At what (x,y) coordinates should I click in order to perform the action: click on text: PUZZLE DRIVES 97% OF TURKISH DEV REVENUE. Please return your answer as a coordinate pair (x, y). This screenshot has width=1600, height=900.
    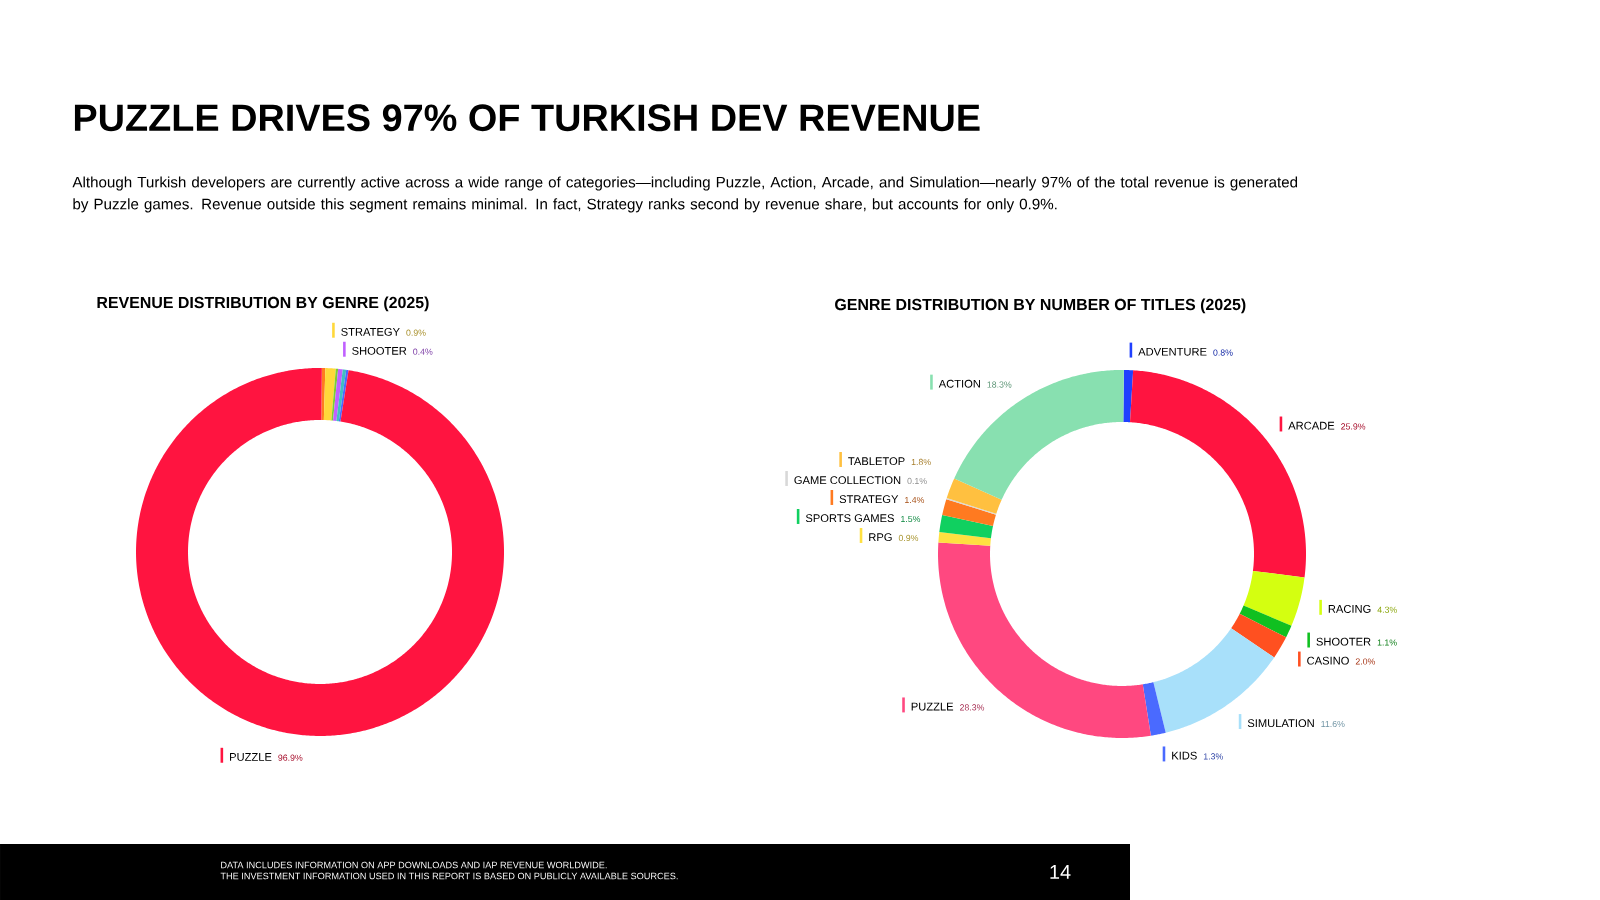
    Looking at the image, I should click on (527, 118).